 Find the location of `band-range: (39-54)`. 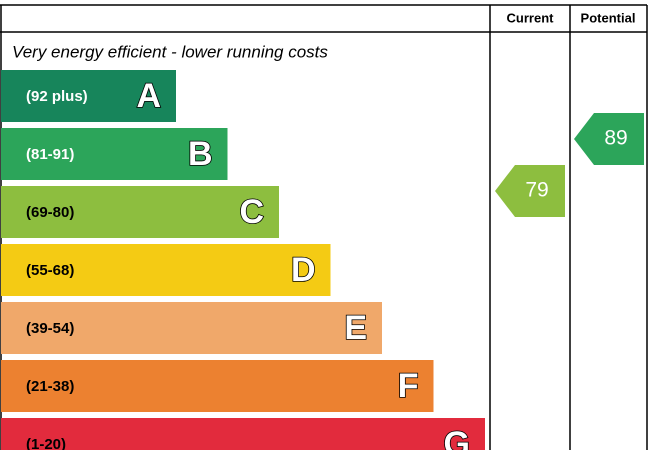

band-range: (39-54) is located at coordinates (50, 328).